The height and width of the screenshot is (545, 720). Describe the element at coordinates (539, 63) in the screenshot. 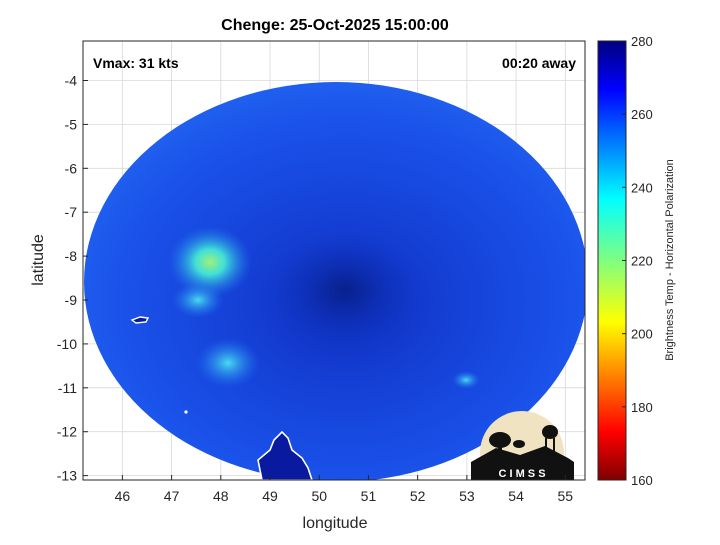

I see `time-away-annotation: 00:20 away` at that location.